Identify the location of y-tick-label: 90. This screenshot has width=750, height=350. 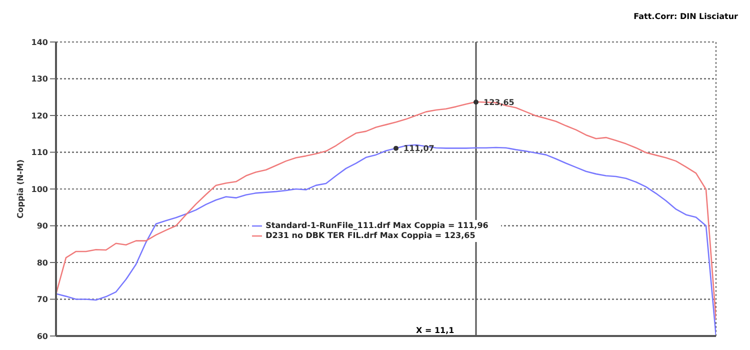
(42, 226).